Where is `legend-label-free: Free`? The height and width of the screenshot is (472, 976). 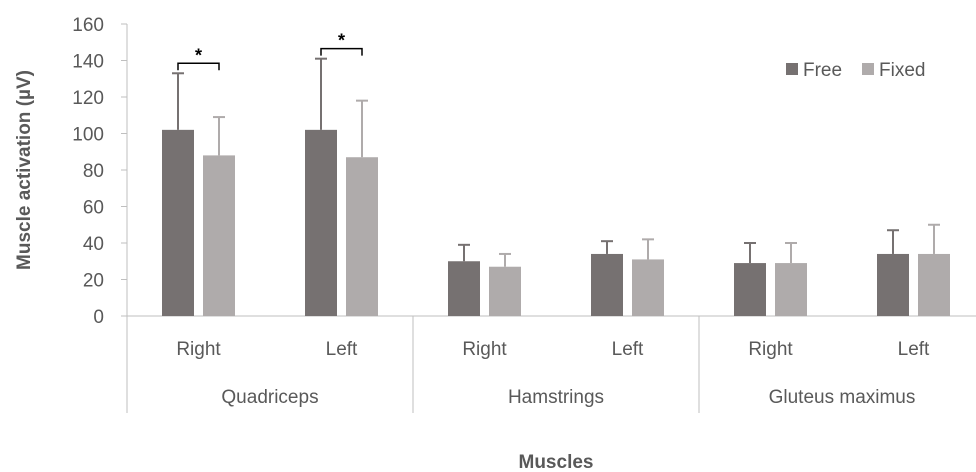 legend-label-free: Free is located at coordinates (822, 70).